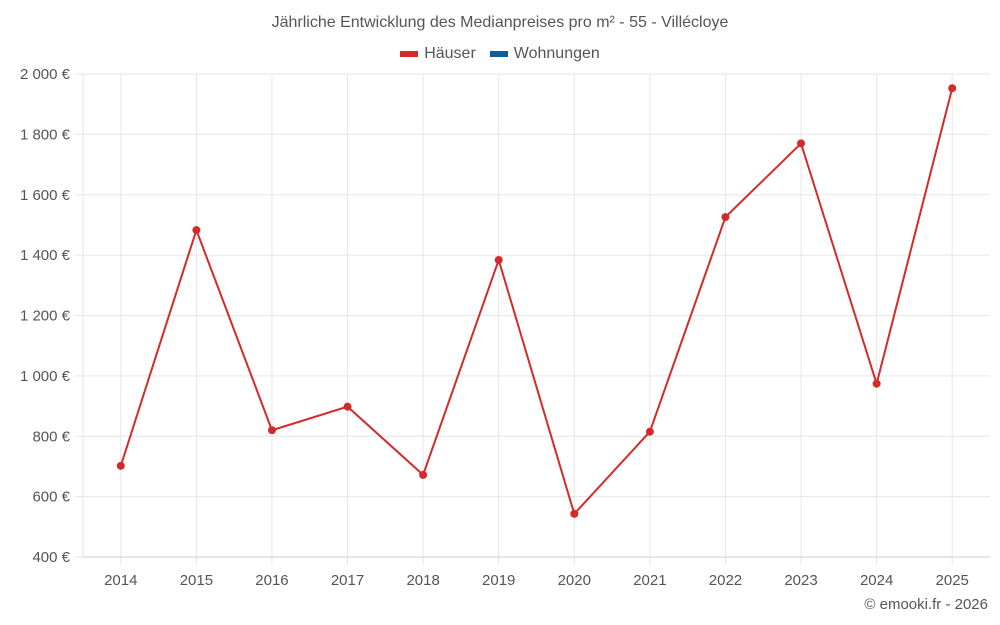 The image size is (1000, 625). I want to click on y-tick-label: 800 €, so click(51, 436).